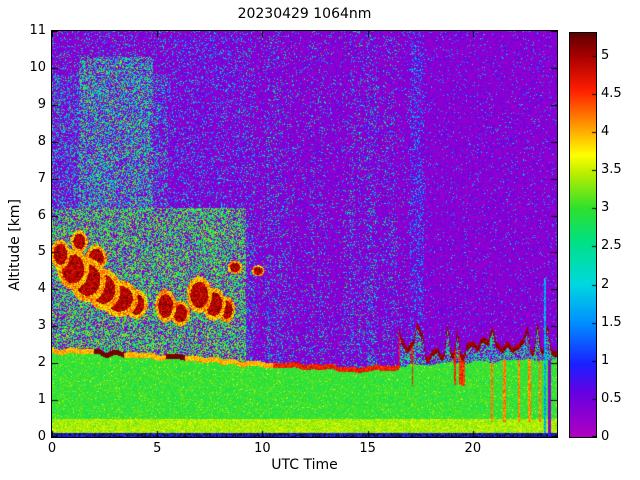  What do you see at coordinates (41, 252) in the screenshot?
I see `y-tick-label: 5` at bounding box center [41, 252].